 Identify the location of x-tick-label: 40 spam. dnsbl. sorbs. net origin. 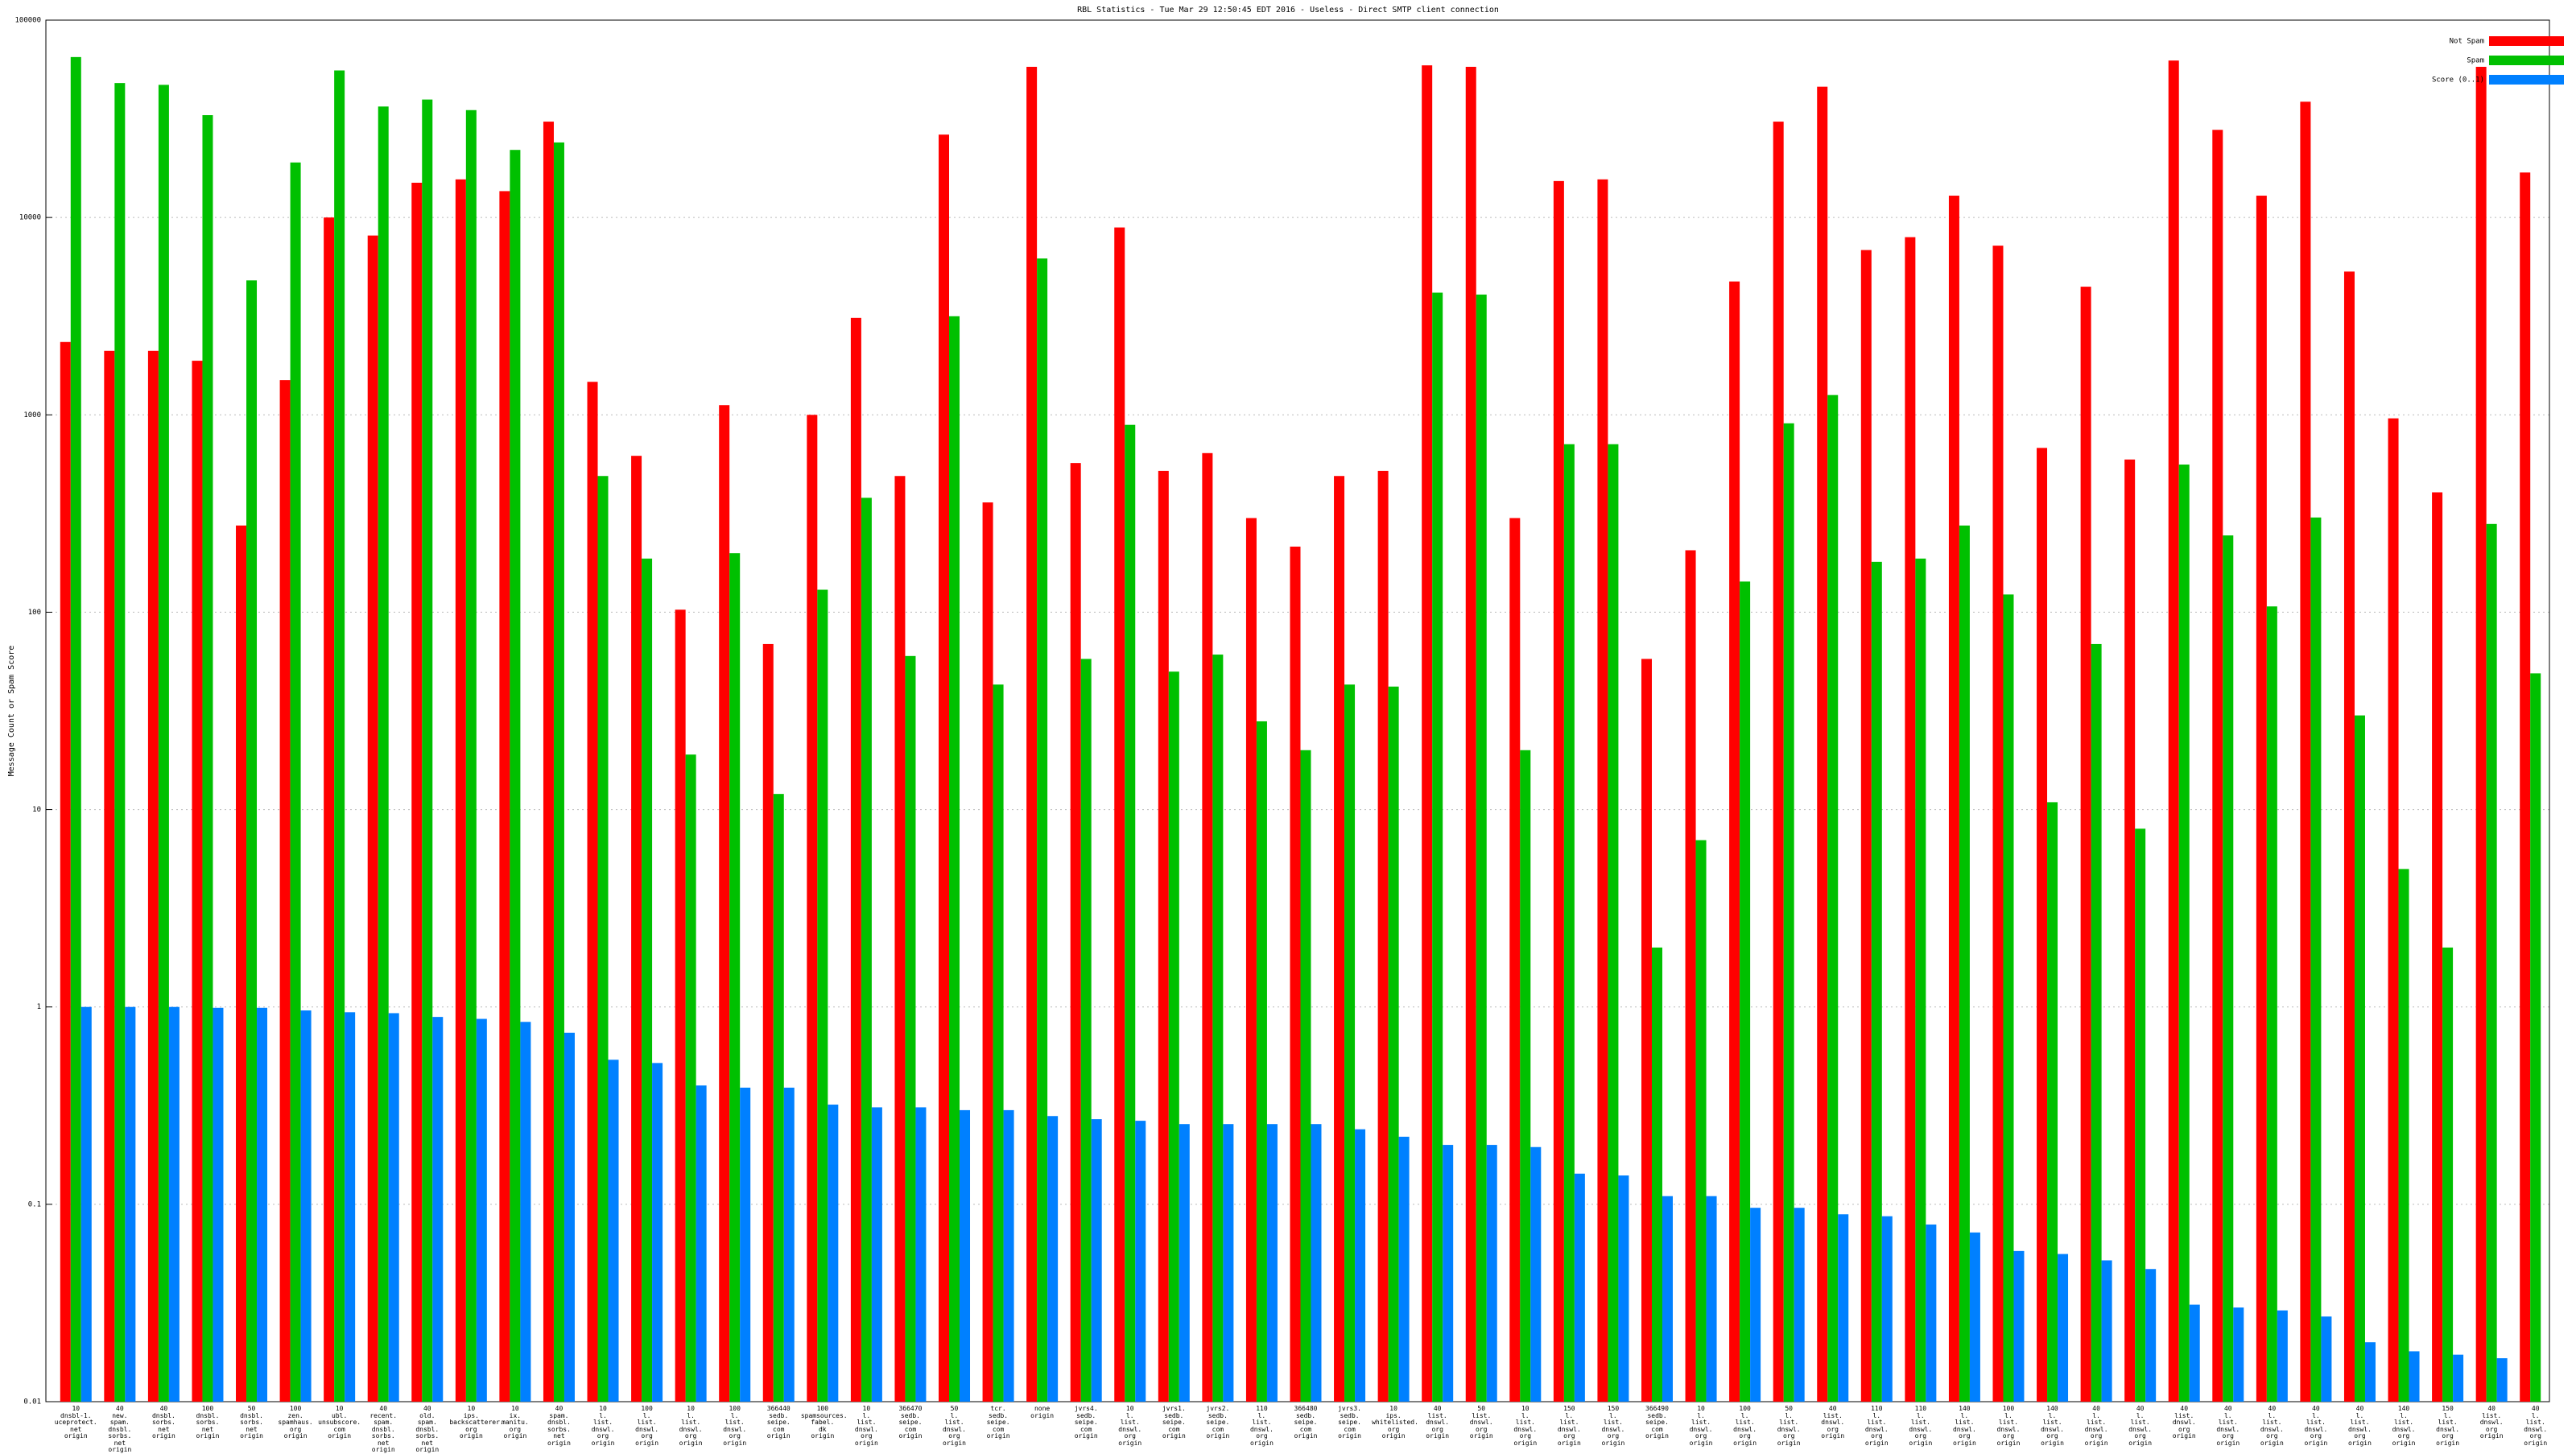
(559, 1426).